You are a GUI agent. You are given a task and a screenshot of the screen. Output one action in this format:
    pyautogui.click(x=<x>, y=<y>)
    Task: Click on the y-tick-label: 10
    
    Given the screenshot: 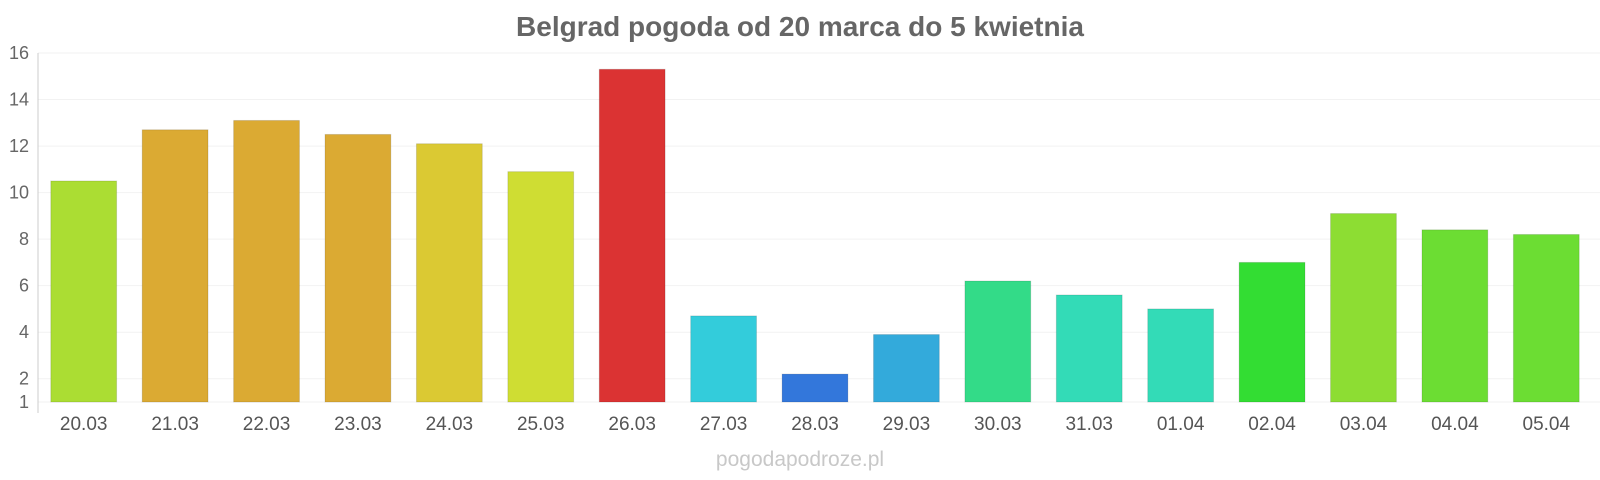 What is the action you would take?
    pyautogui.click(x=19, y=193)
    